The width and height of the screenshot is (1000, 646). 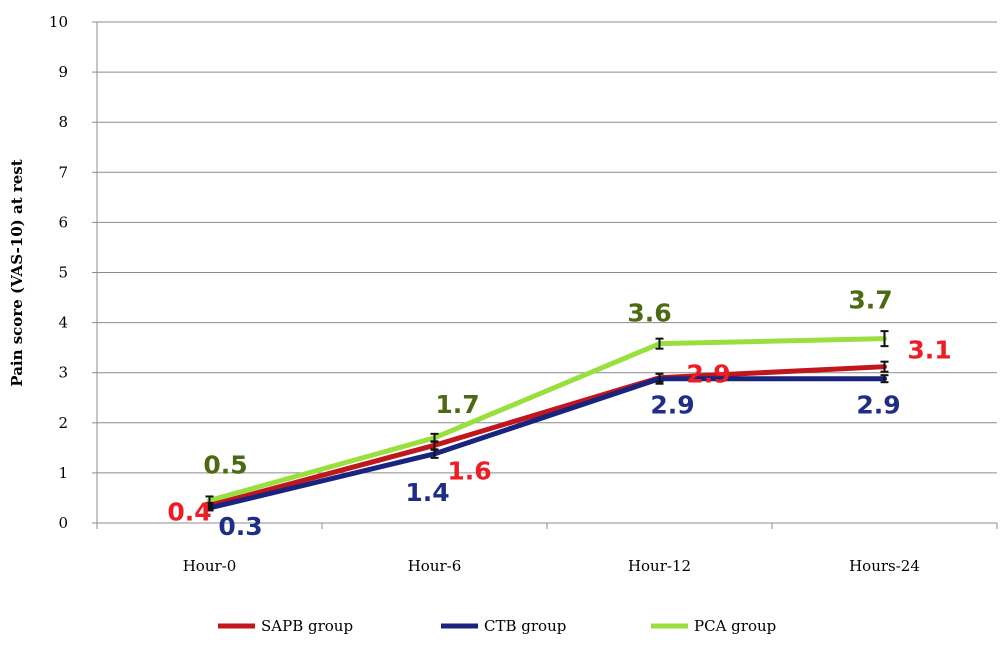 I want to click on data-label-ctb-group-2: 2.9, so click(x=672, y=405).